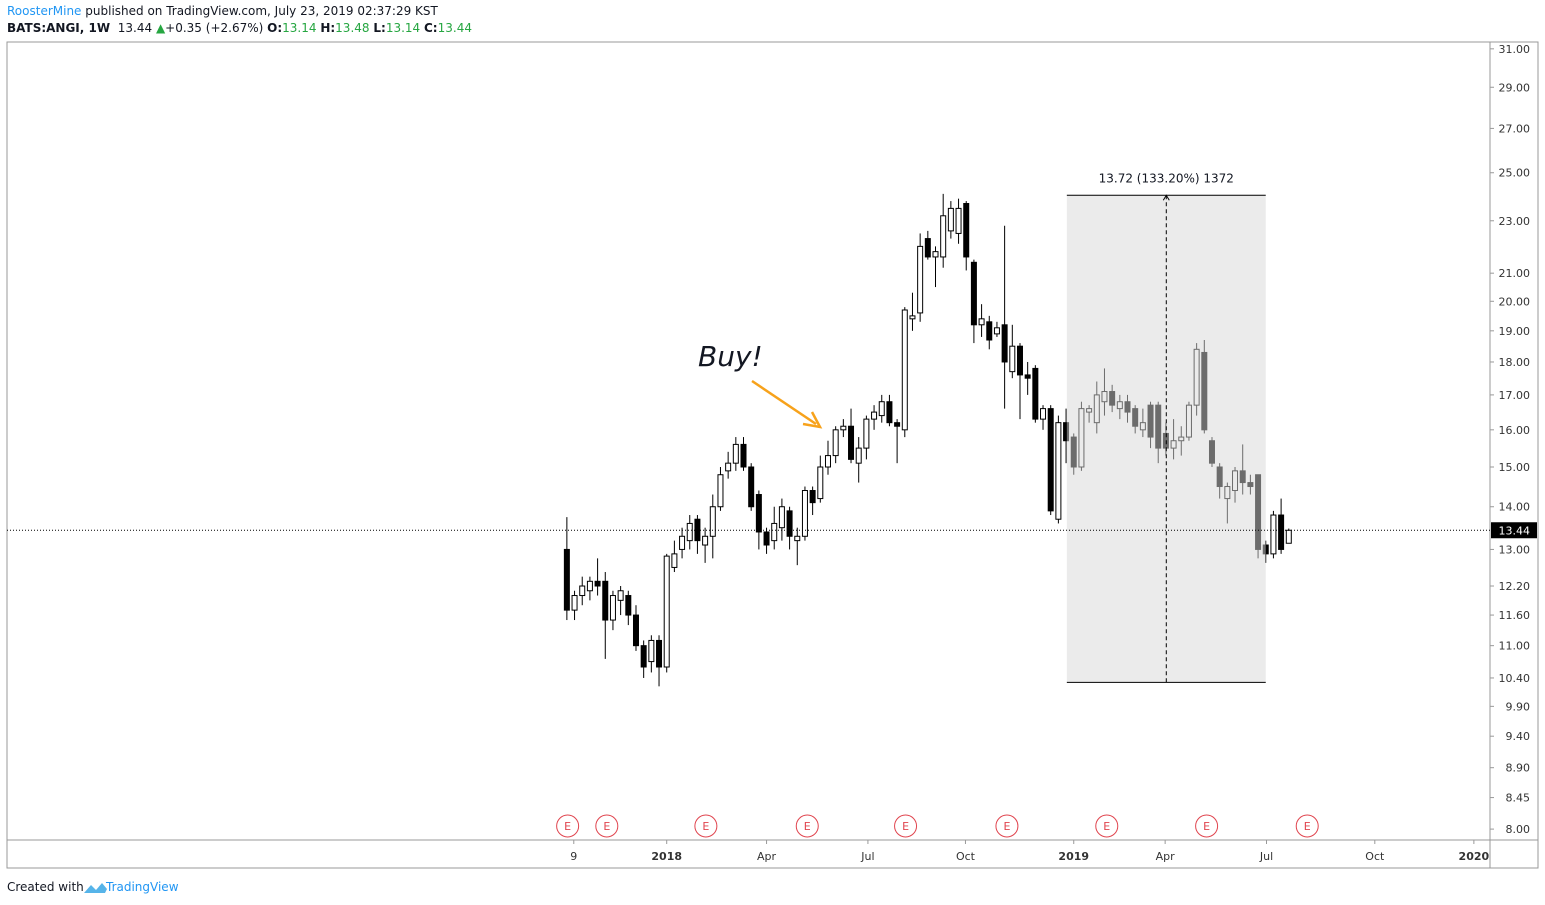 Image resolution: width=1545 pixels, height=905 pixels. What do you see at coordinates (1375, 856) in the screenshot?
I see `x-tick-label: Oct` at bounding box center [1375, 856].